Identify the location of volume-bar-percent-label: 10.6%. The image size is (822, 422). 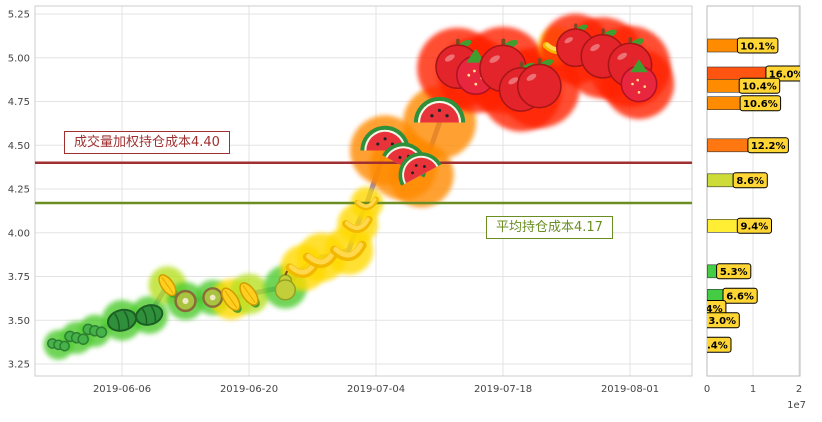
(760, 103).